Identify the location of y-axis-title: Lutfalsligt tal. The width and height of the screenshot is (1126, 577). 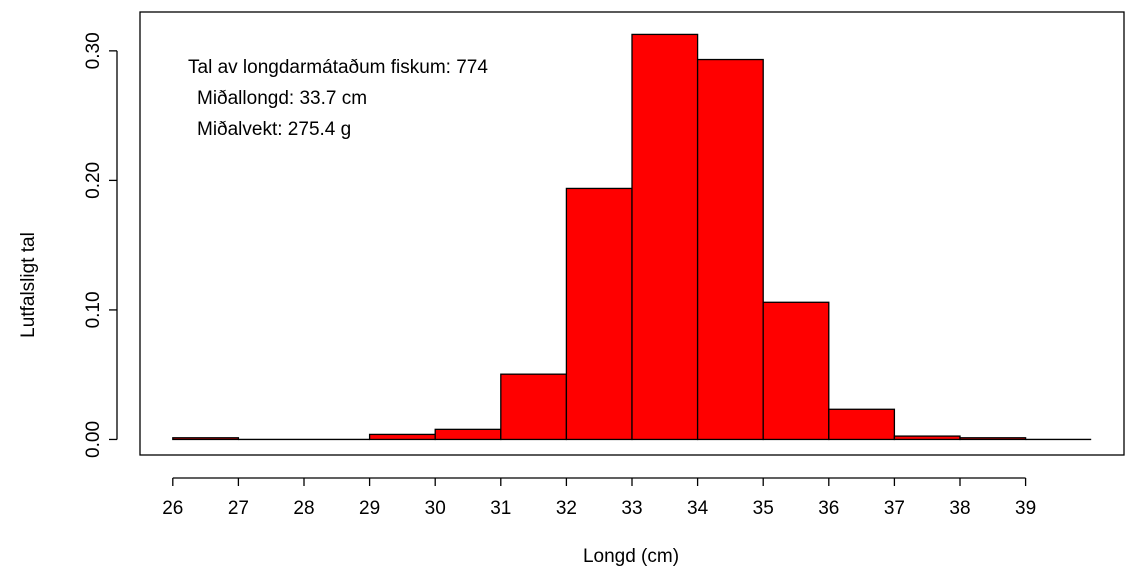
(28, 285).